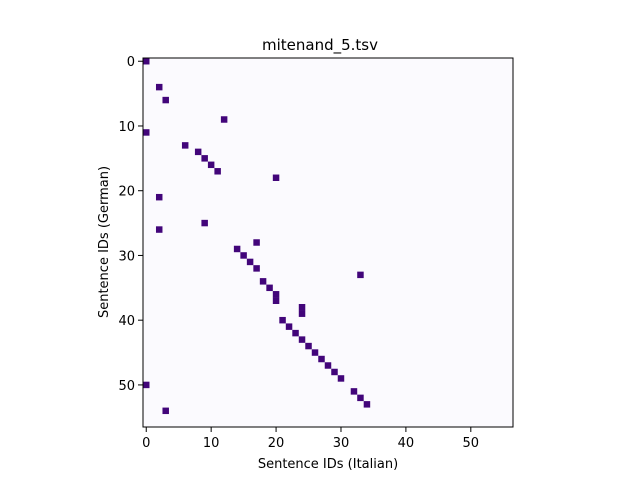 The image size is (640, 480). What do you see at coordinates (131, 62) in the screenshot?
I see `y-tick-label: 0` at bounding box center [131, 62].